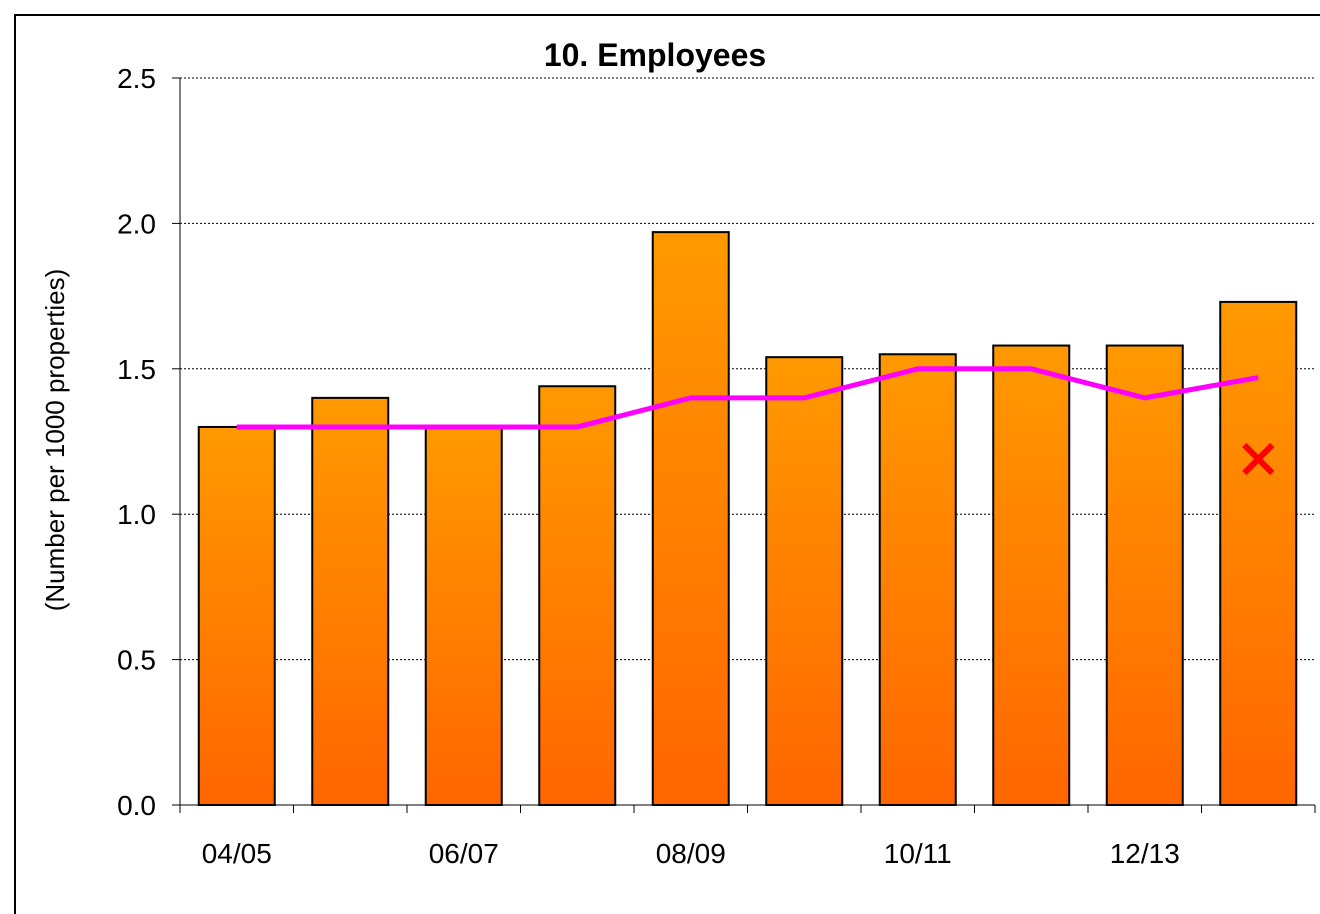 The width and height of the screenshot is (1320, 914). What do you see at coordinates (136, 369) in the screenshot?
I see `y-tick-label: 1.5` at bounding box center [136, 369].